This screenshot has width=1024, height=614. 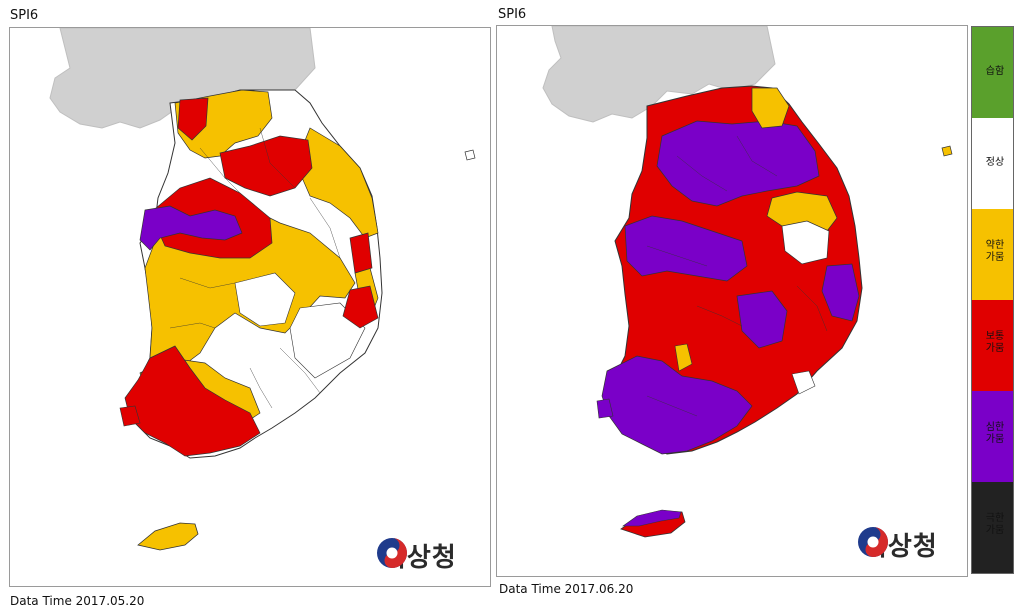 I want to click on legend-swatch-wet, so click(x=992, y=72).